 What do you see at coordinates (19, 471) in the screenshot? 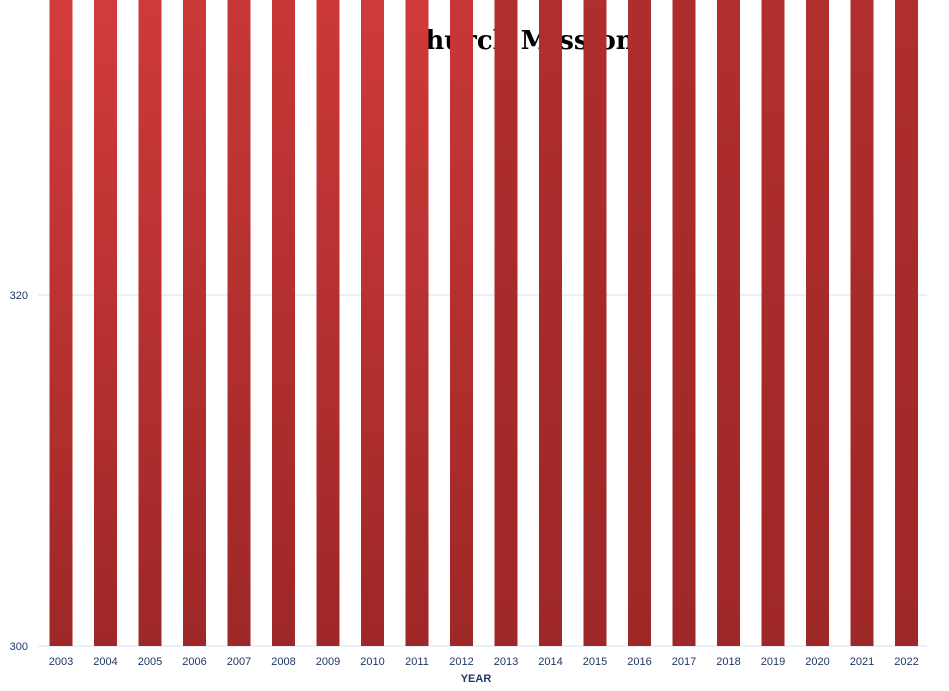
I see `y-axis-ticks: 300320340360380400420` at bounding box center [19, 471].